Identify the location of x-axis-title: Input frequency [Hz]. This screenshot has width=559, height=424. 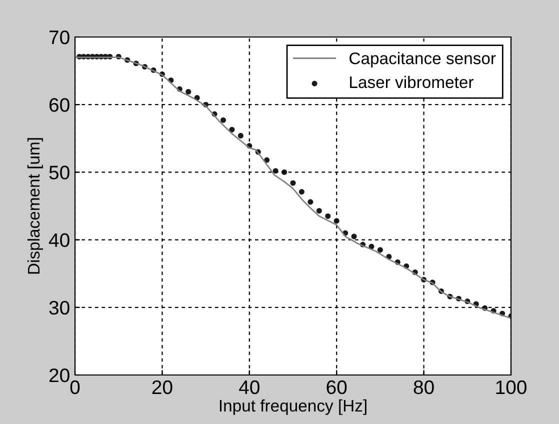
(293, 407).